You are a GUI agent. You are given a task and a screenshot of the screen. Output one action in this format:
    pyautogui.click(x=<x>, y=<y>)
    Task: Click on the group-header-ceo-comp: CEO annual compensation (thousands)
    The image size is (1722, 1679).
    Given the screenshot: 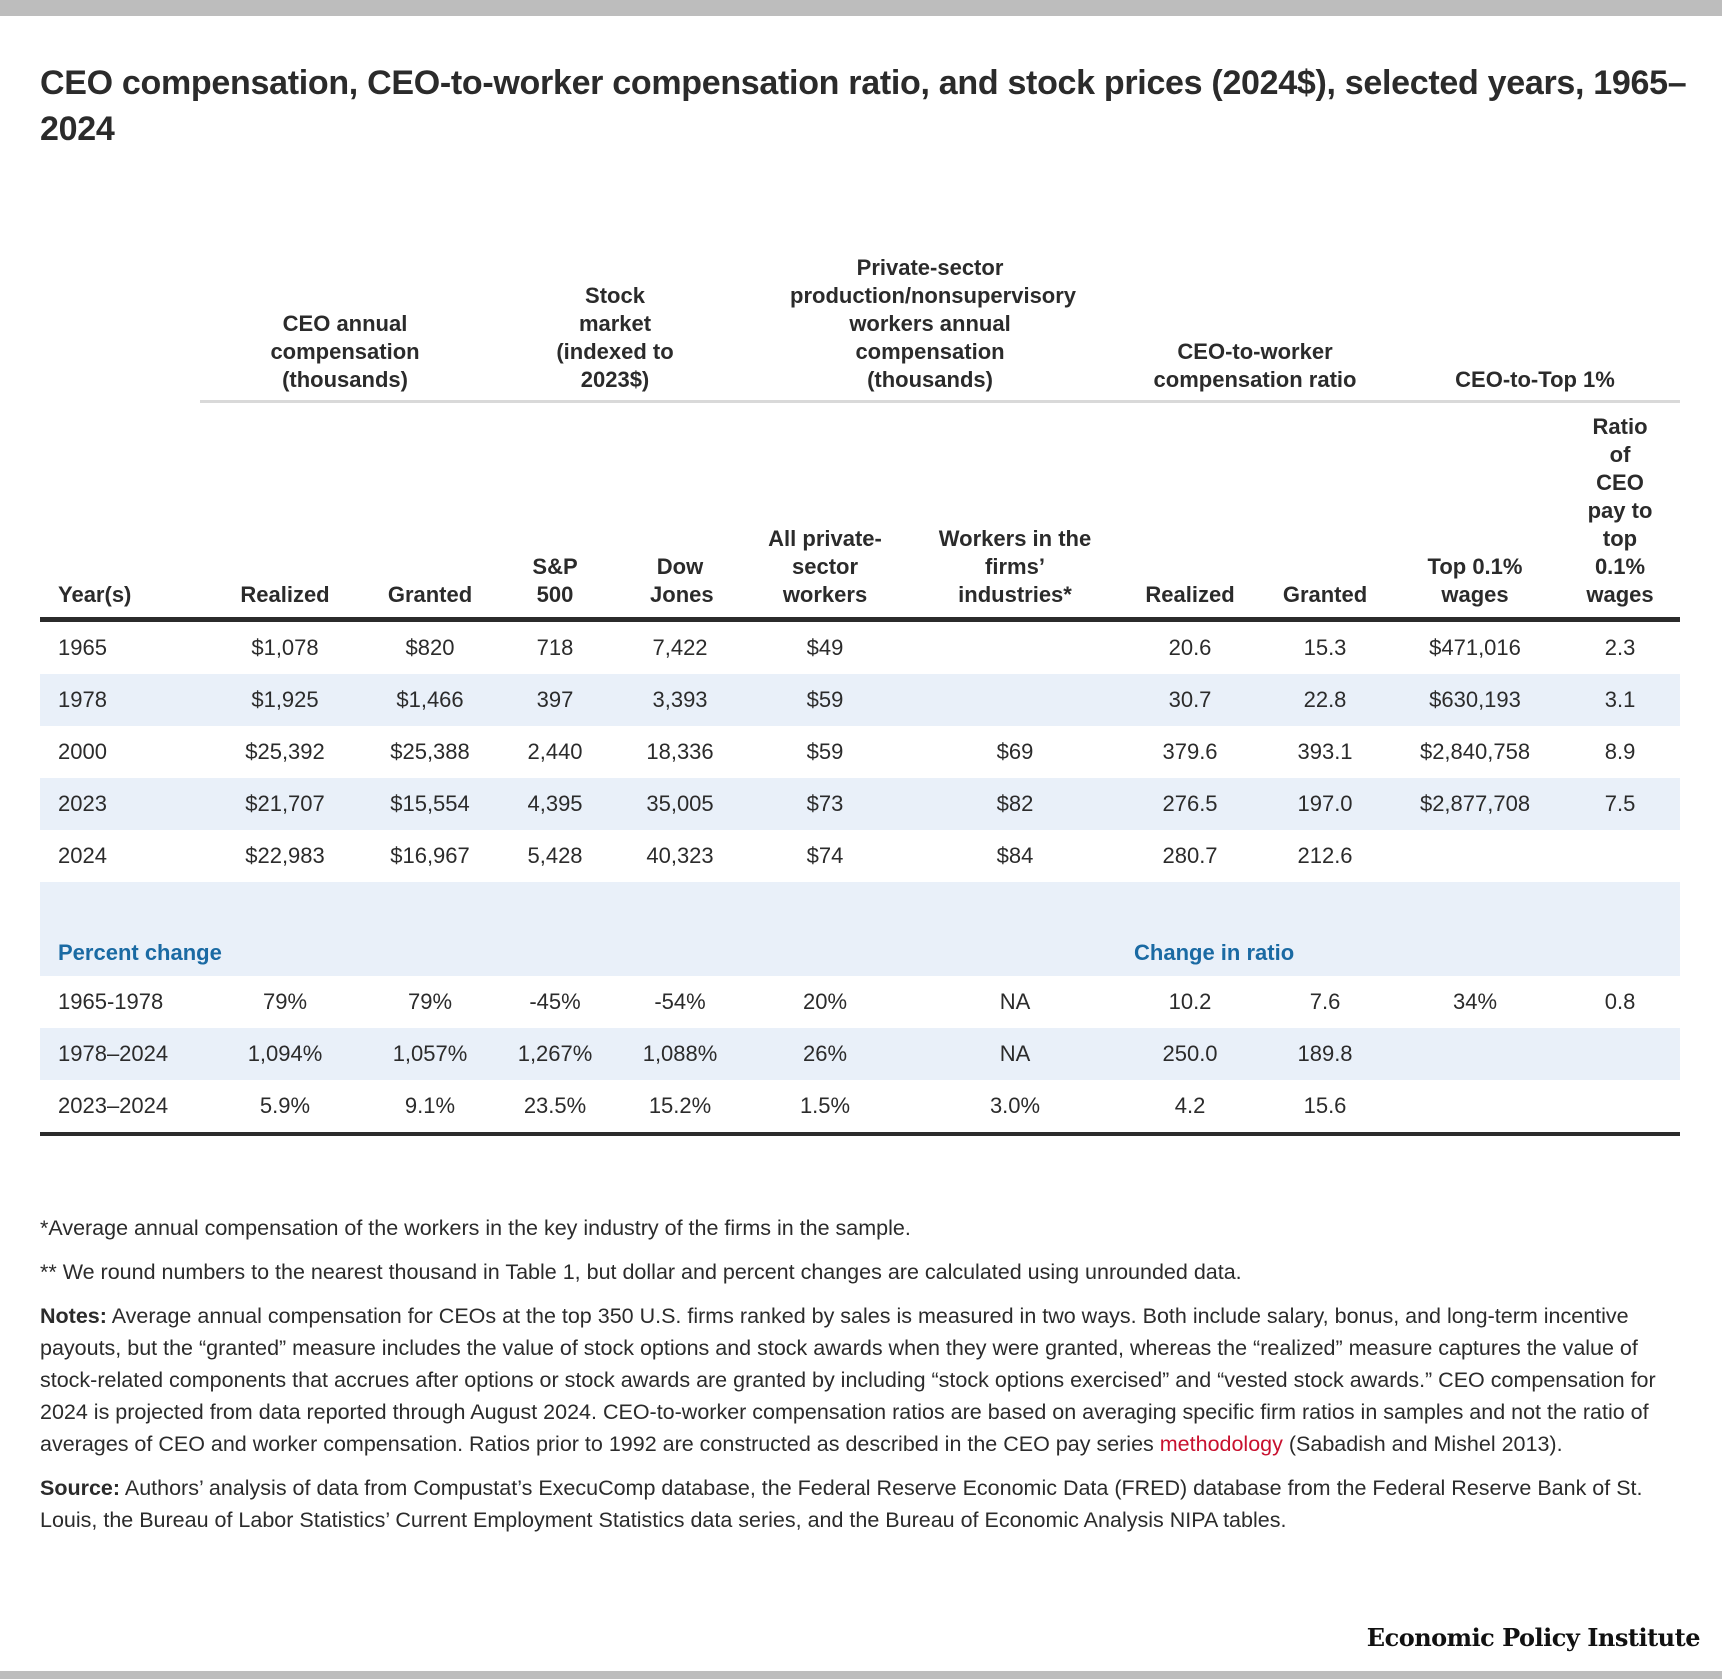 What is the action you would take?
    pyautogui.click(x=345, y=324)
    